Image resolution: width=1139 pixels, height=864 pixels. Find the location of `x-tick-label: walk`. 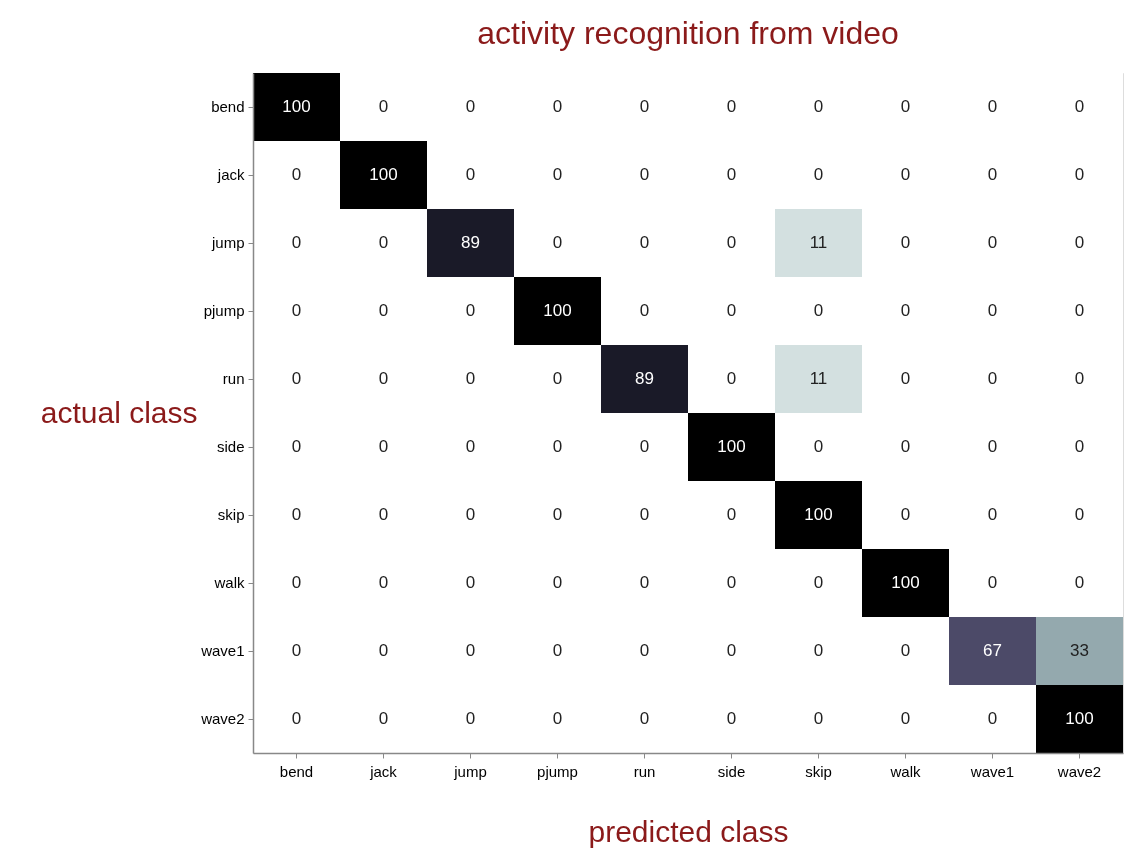

x-tick-label: walk is located at coordinates (905, 771).